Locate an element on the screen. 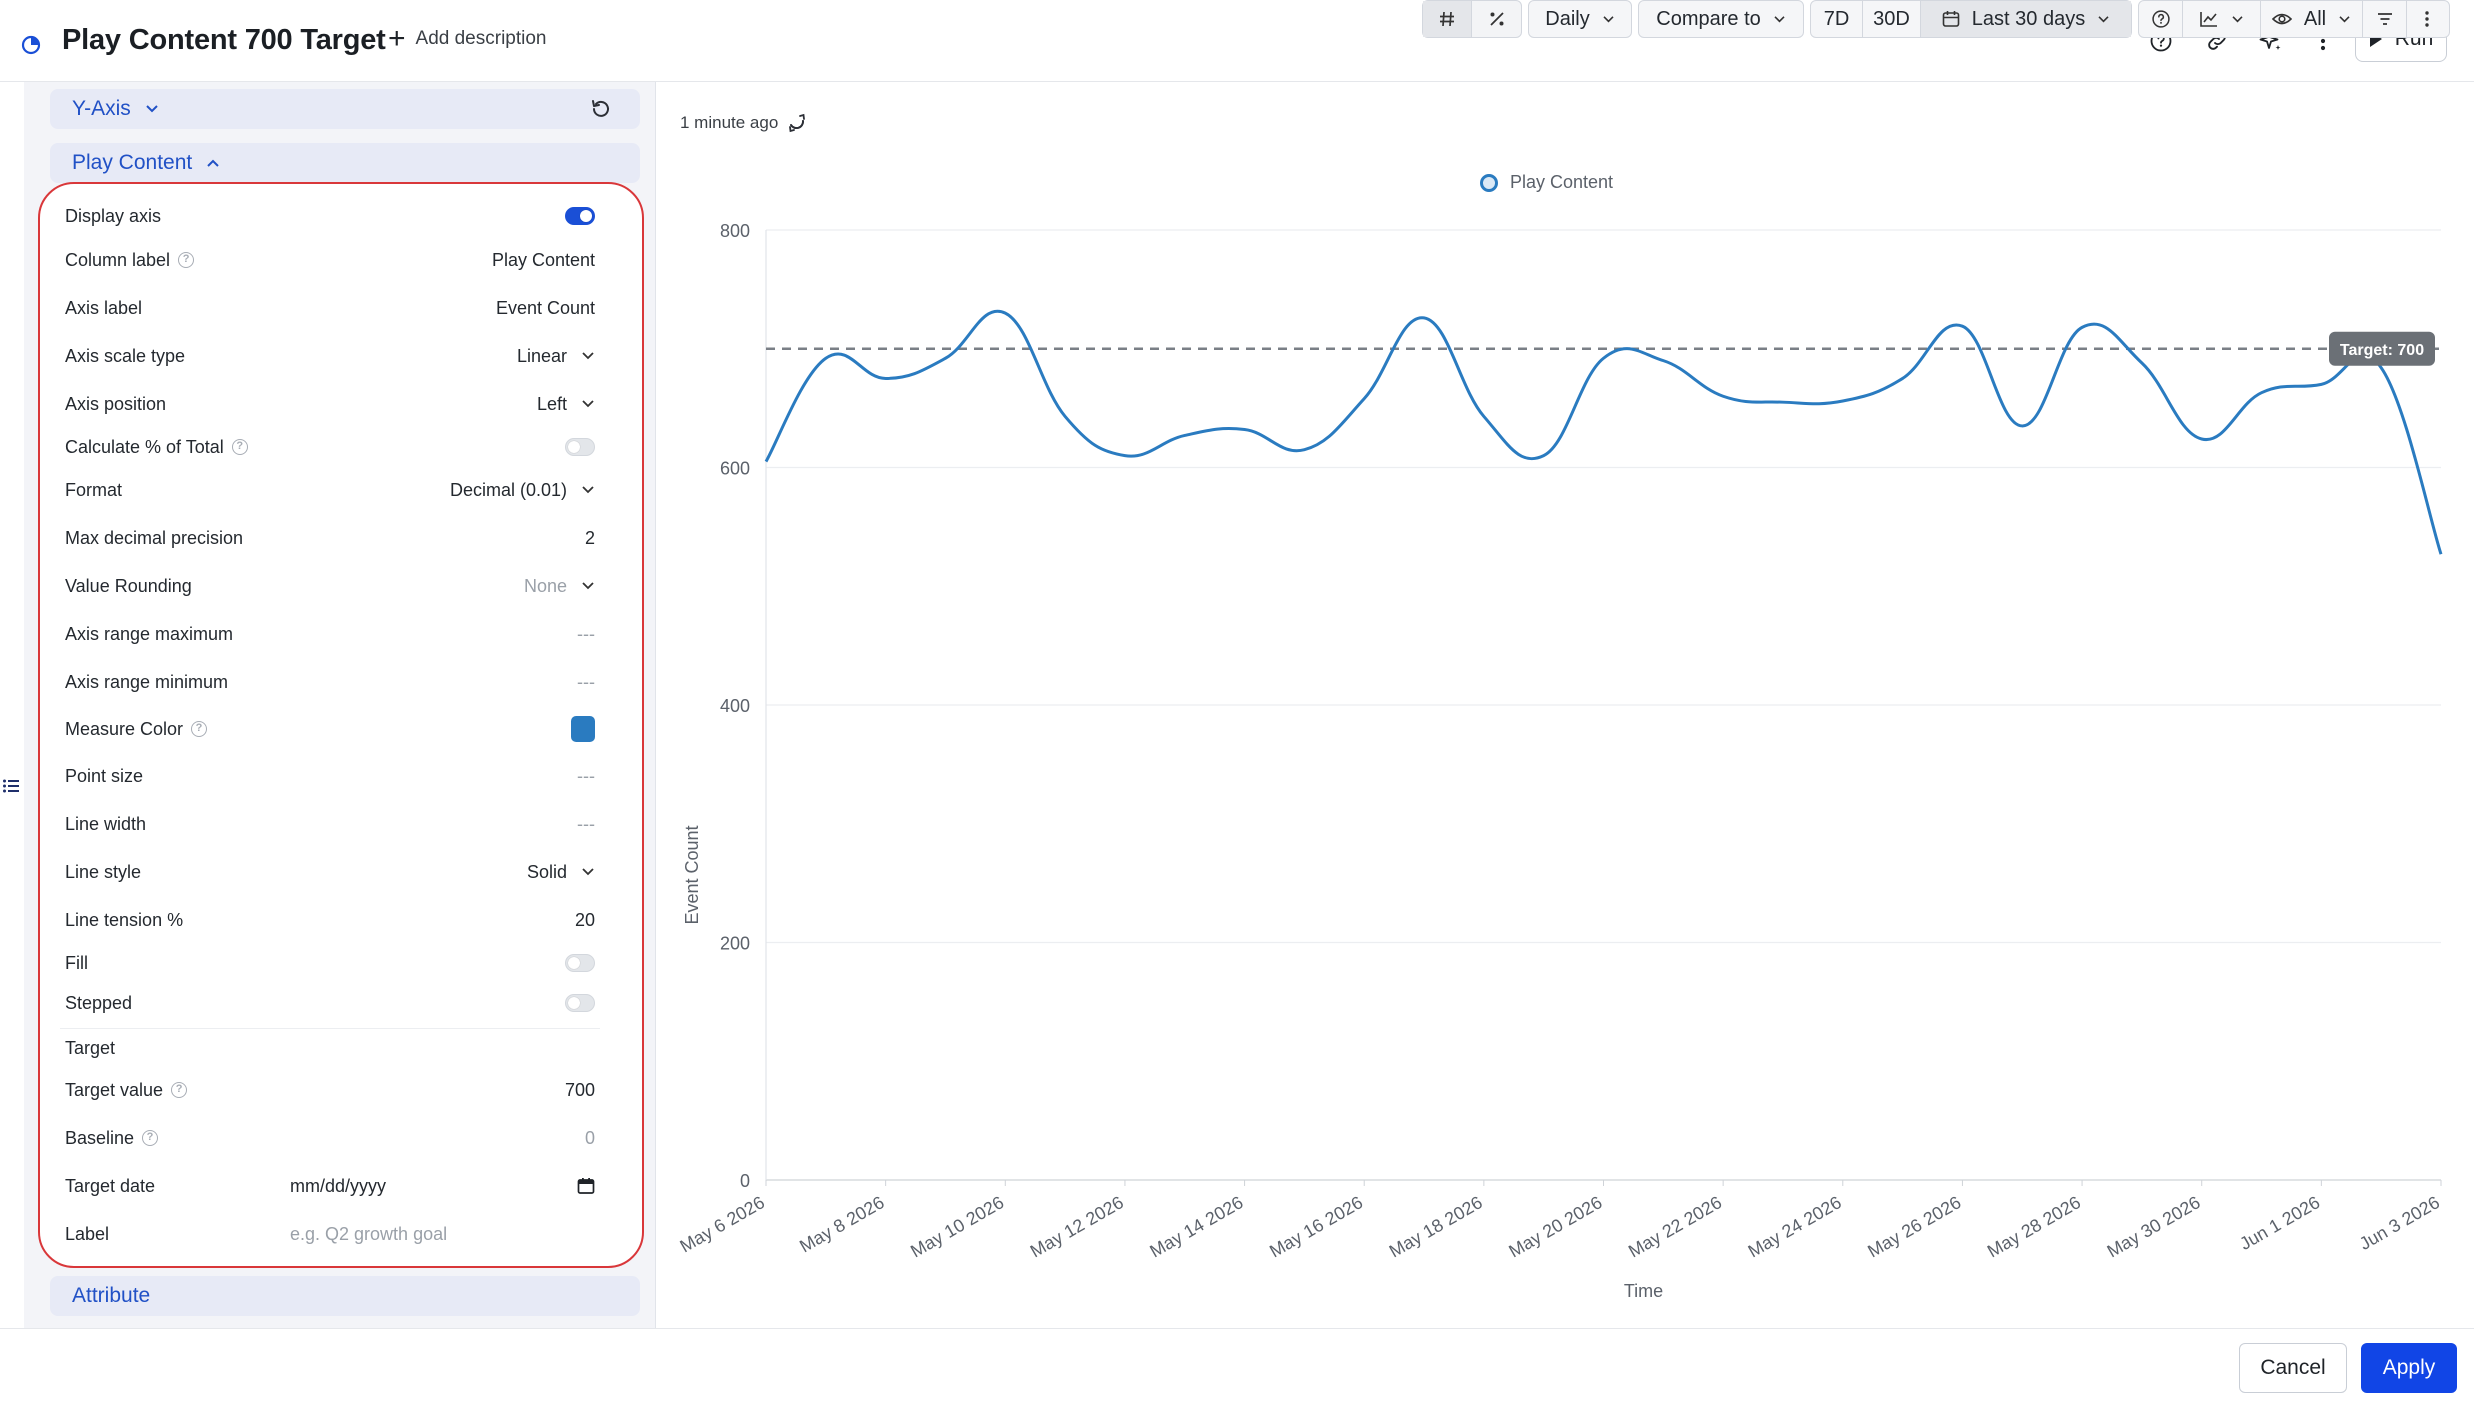 This screenshot has height=1401, width=2474. last-updated-text: 1 minute ago is located at coordinates (729, 122).